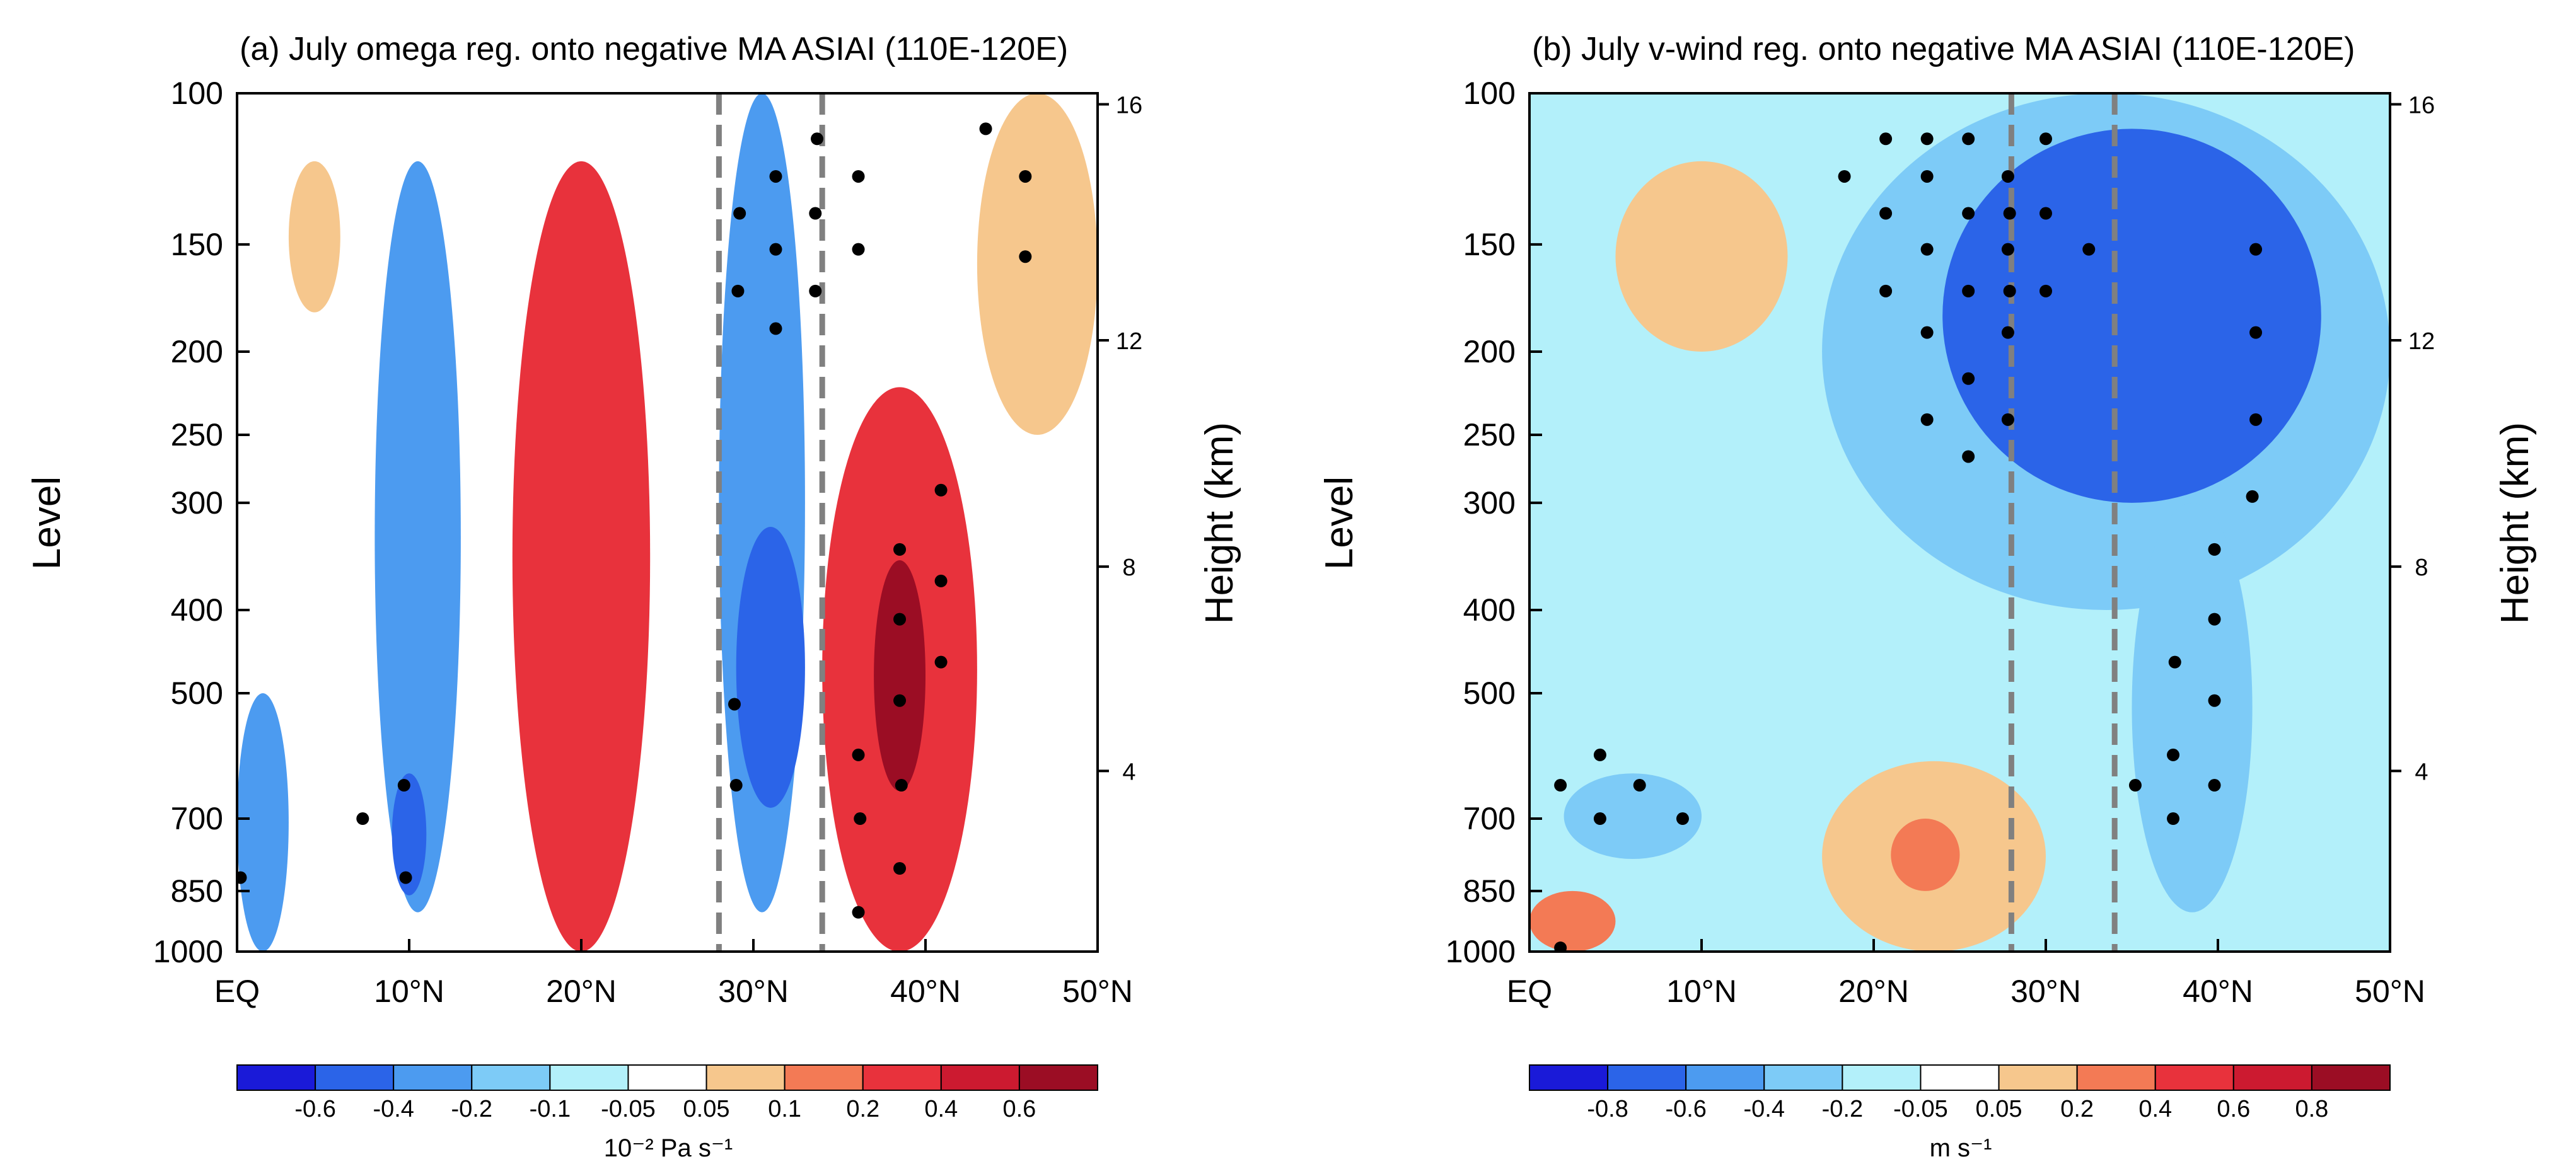  Describe the element at coordinates (1608, 1109) in the screenshot. I see `colorbar-tick-label: -0.8` at that location.